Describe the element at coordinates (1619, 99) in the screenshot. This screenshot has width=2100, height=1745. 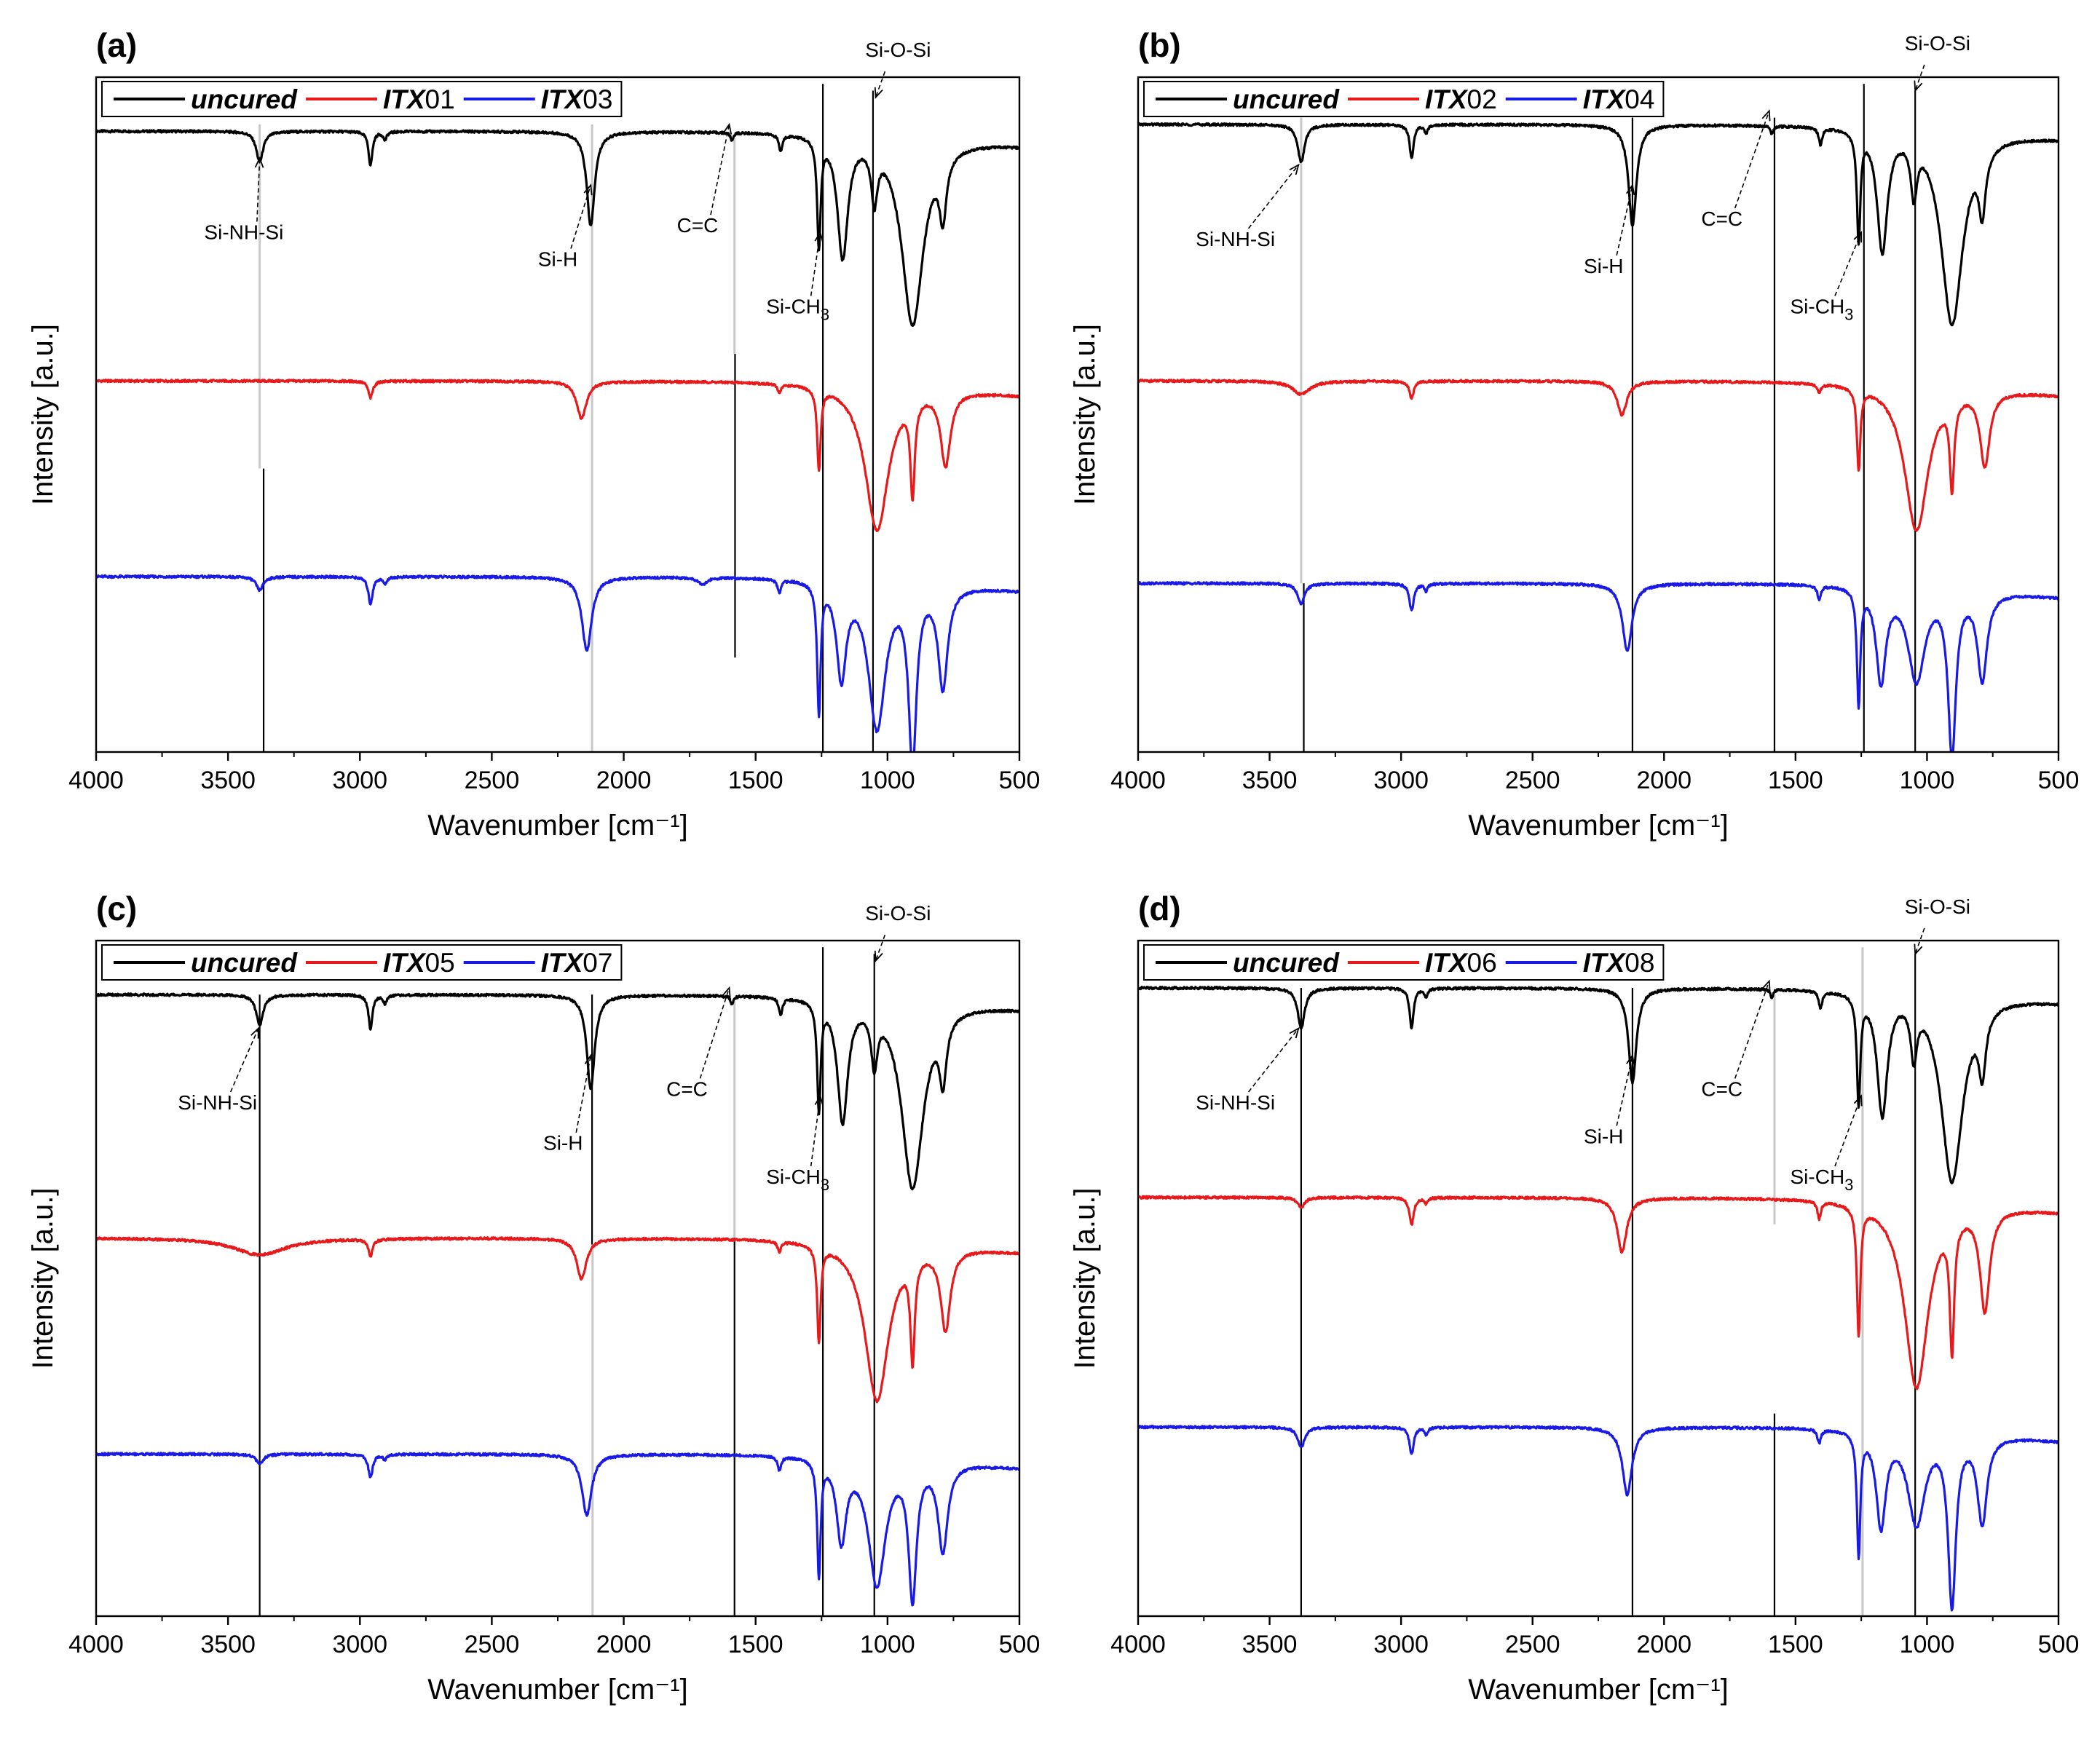
I see `legend-entry: ITX04` at that location.